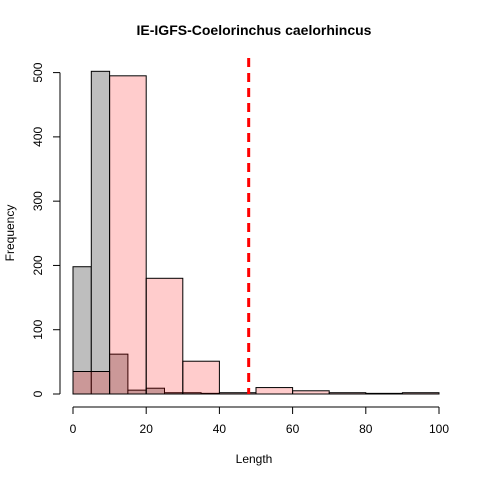  I want to click on histogram-bar-series2-bin1, so click(91, 383).